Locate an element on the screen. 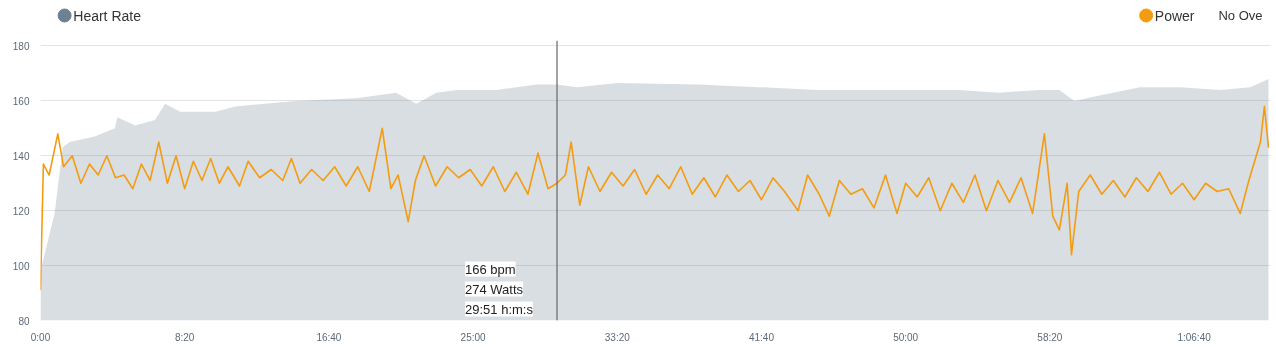 The image size is (1276, 347). y-tick-label: 140 is located at coordinates (21, 156).